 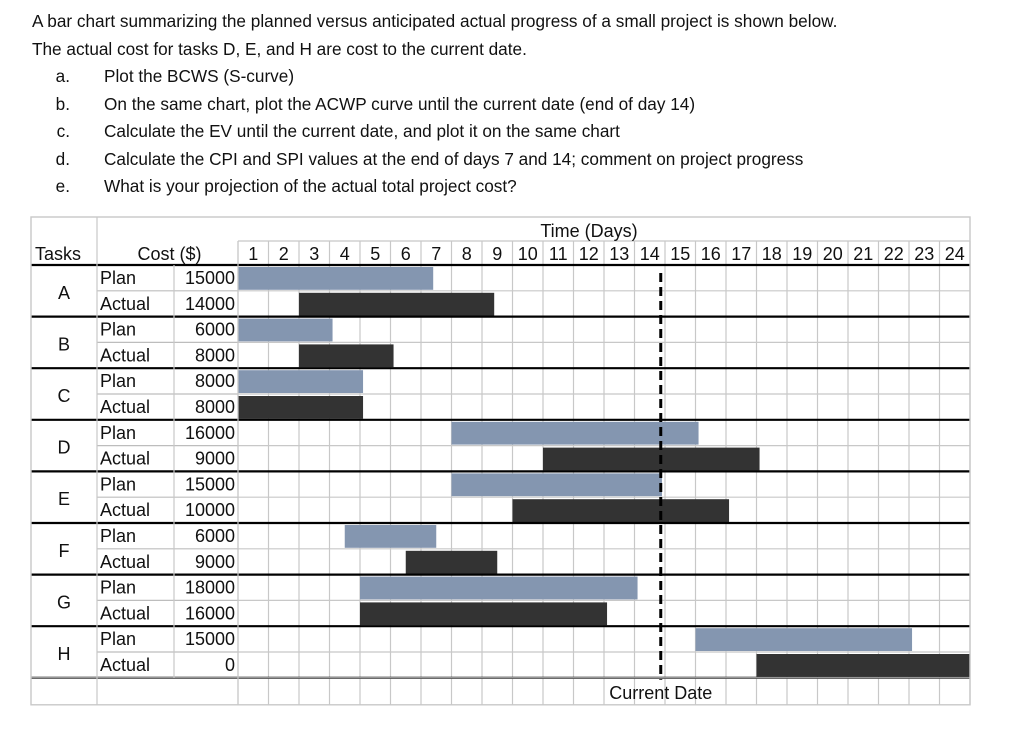 I want to click on tasks-header: Tasks, so click(x=58, y=254).